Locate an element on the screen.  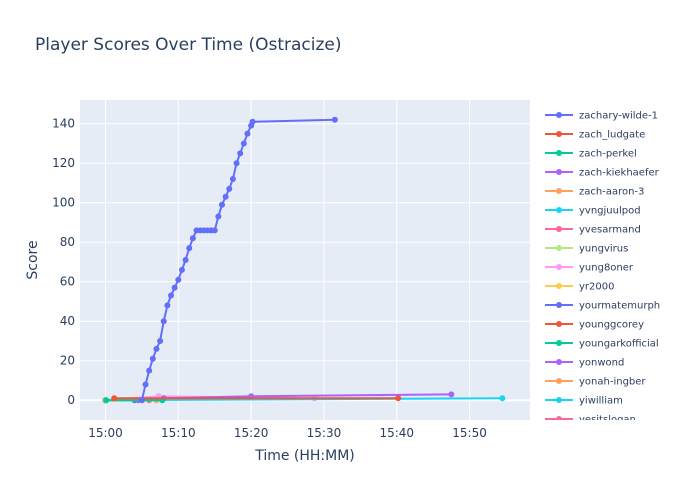
legend-item: yesitslogan is located at coordinates (590, 420).